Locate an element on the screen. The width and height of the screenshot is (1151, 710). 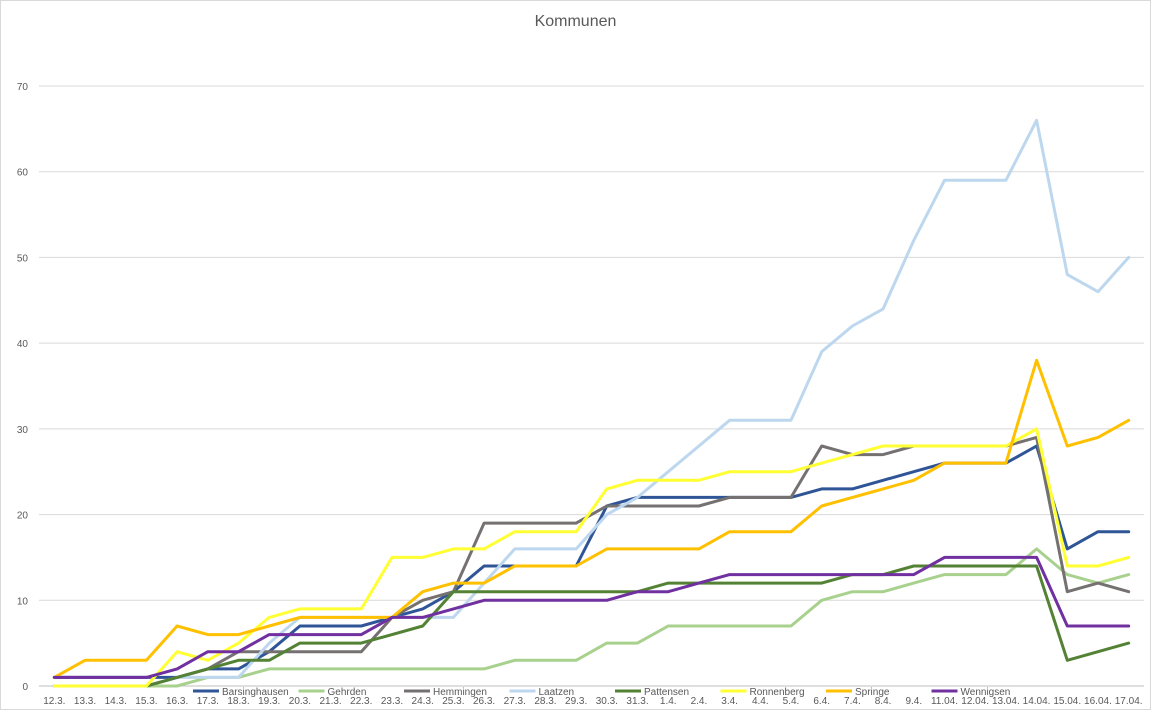
y-tick-label: 0 is located at coordinates (25, 687).